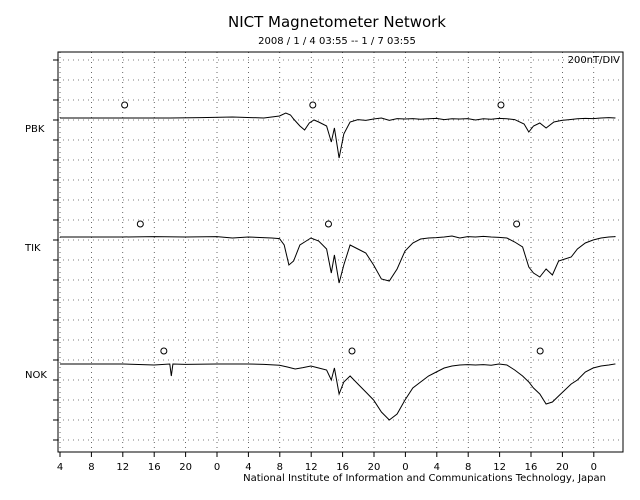  Describe the element at coordinates (36, 375) in the screenshot. I see `station-label-nok: NOK` at that location.